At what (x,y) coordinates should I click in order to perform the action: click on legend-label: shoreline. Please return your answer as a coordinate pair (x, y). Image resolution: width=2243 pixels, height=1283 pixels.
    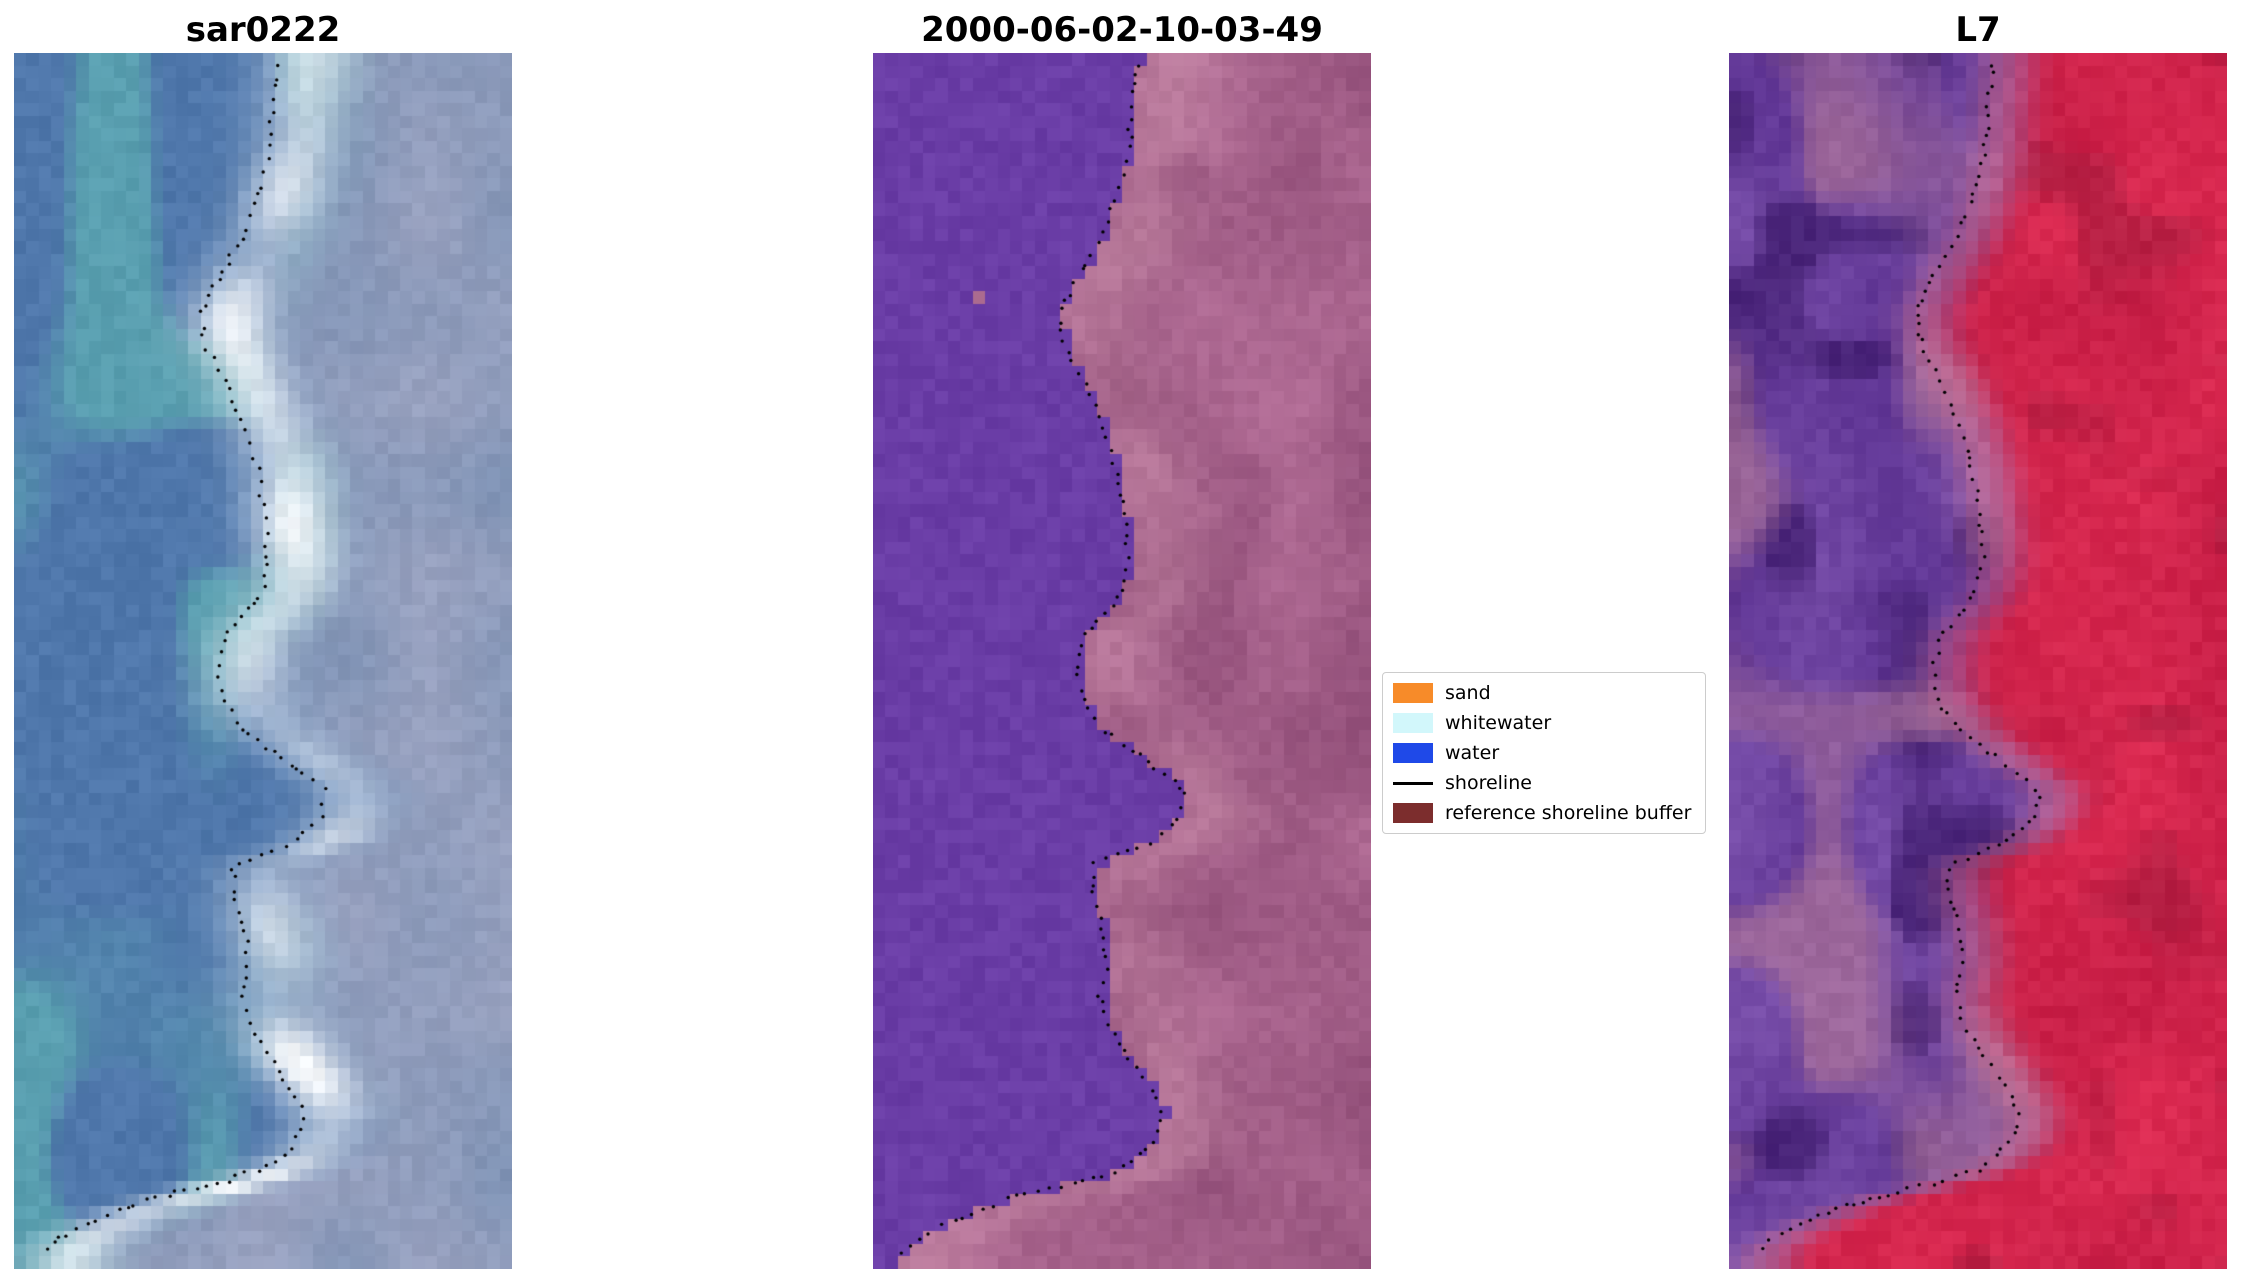
    Looking at the image, I should click on (1488, 783).